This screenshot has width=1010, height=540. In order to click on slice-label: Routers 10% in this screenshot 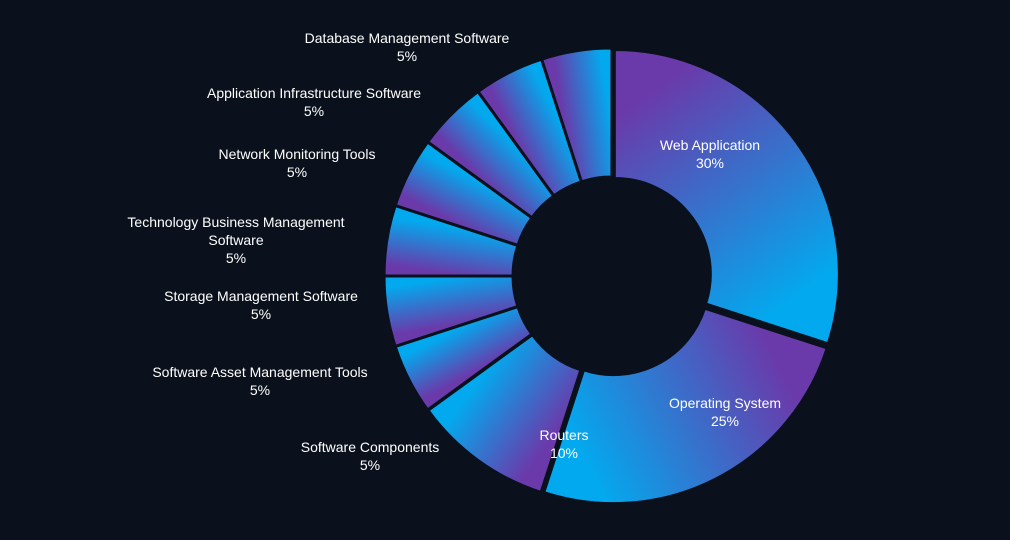, I will do `click(563, 444)`.